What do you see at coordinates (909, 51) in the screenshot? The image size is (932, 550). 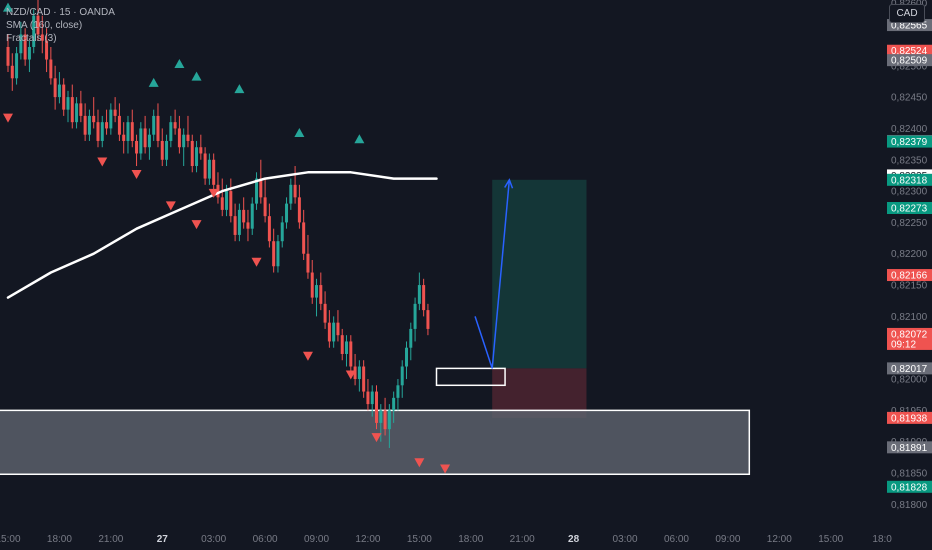 I see `price-badge-label: 0,82524` at bounding box center [909, 51].